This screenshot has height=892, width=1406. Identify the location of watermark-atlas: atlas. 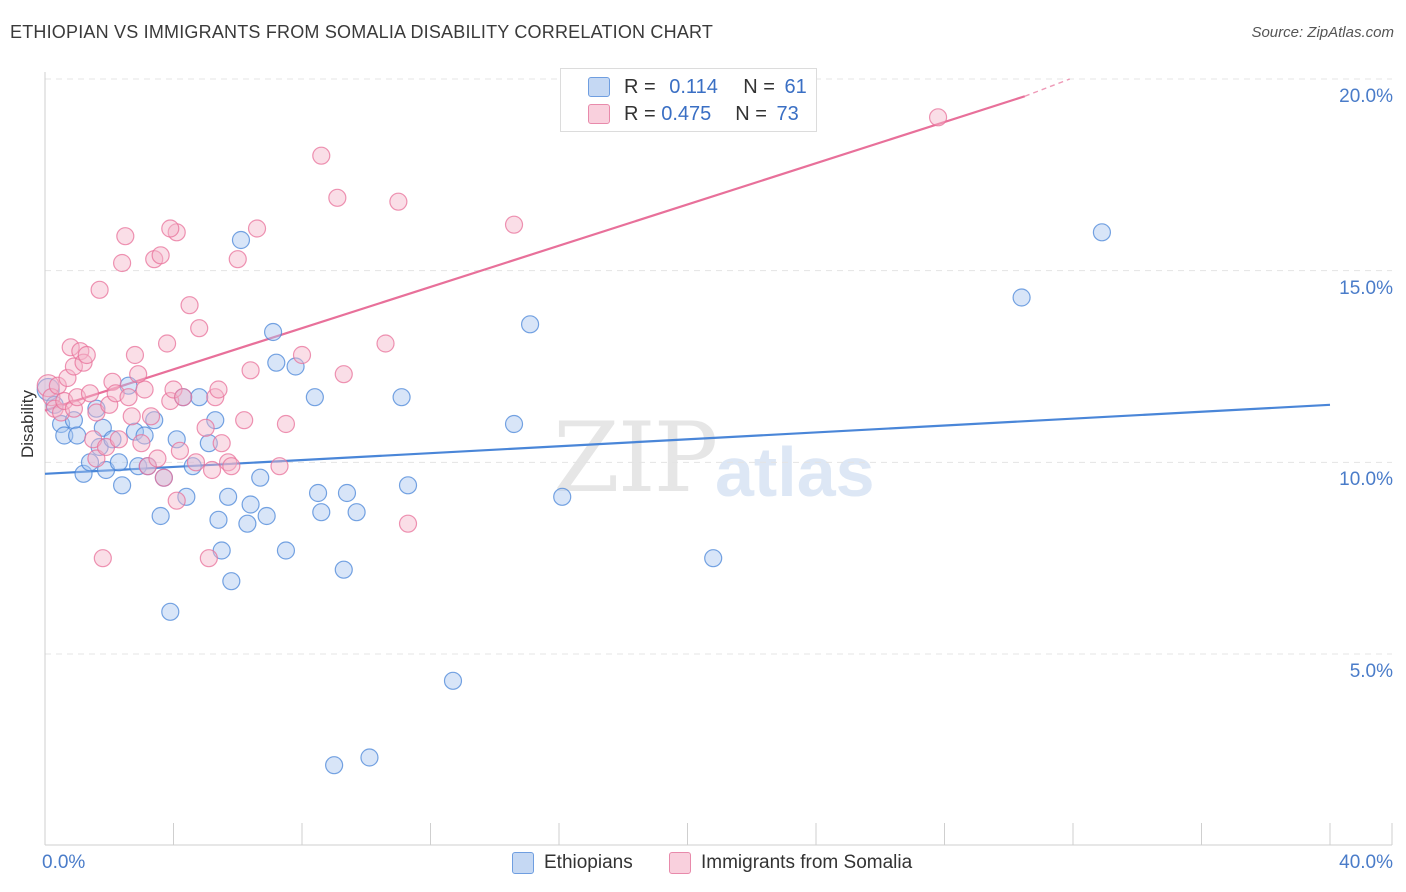
(795, 472).